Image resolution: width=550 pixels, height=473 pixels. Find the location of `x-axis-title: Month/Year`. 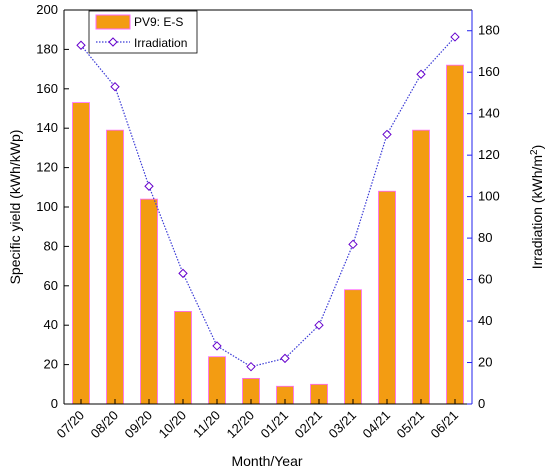

x-axis-title: Month/Year is located at coordinates (266, 461).